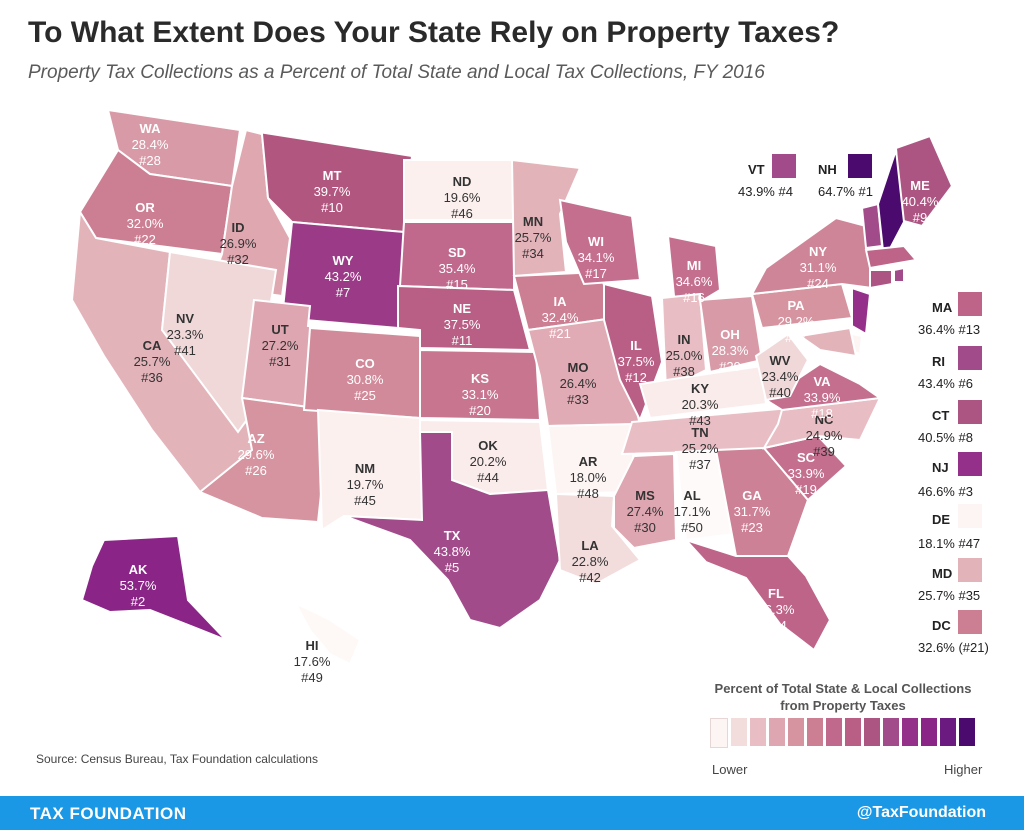 Image resolution: width=1024 pixels, height=830 pixels. Describe the element at coordinates (796, 337) in the screenshot. I see `state-rank: #27` at that location.